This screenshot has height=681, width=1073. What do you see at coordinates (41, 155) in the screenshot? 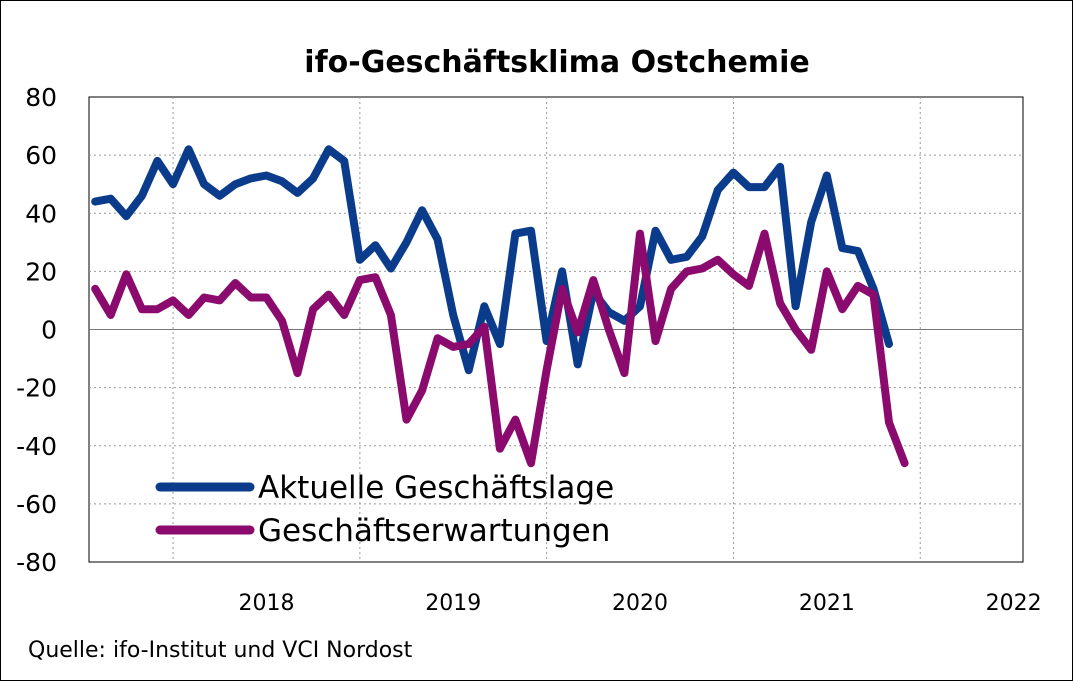
I see `y-tick-label: 60` at bounding box center [41, 155].